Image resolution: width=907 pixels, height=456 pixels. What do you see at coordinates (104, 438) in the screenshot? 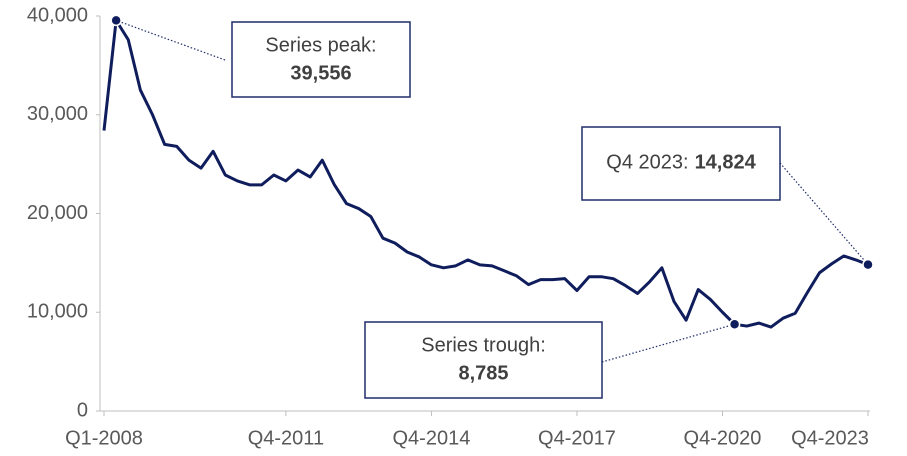
I see `x-tick-label: Q1-2008` at bounding box center [104, 438].